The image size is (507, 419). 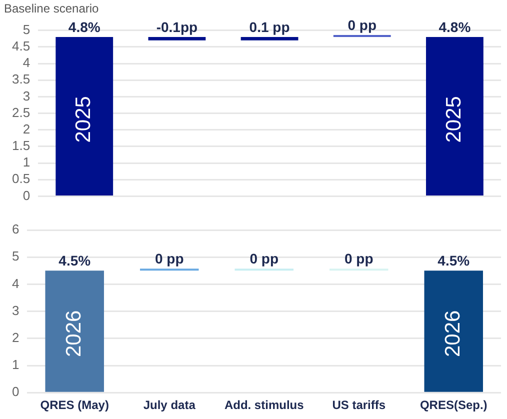 What do you see at coordinates (21, 146) in the screenshot?
I see `y-tick-label: 1.5` at bounding box center [21, 146].